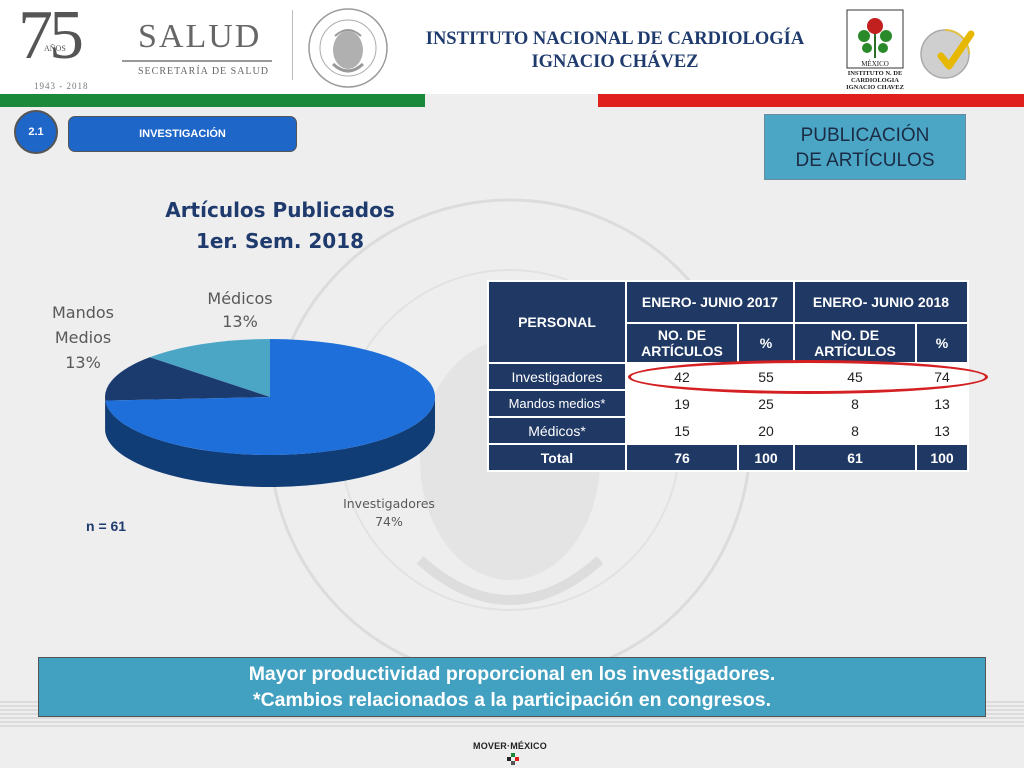 The image size is (1024, 768). What do you see at coordinates (557, 403) in the screenshot?
I see `row-label: Mandos medios*` at bounding box center [557, 403].